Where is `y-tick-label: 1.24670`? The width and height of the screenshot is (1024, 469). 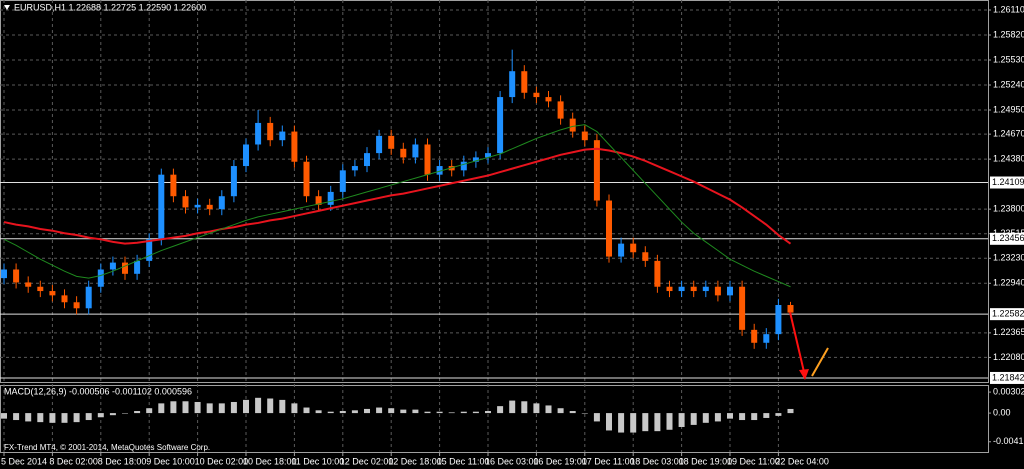
y-tick-label: 1.24670 is located at coordinates (1008, 134).